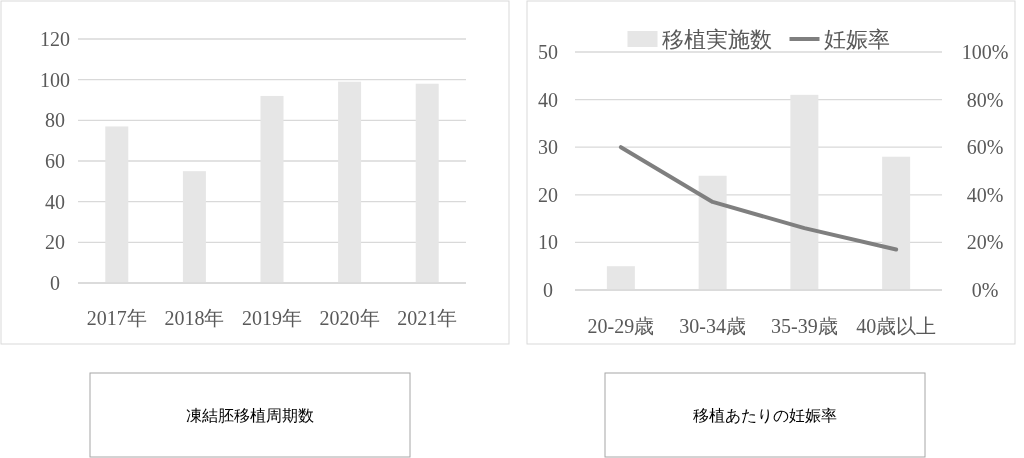  What do you see at coordinates (985, 52) in the screenshot?
I see `y2-tick-label: 100%` at bounding box center [985, 52].